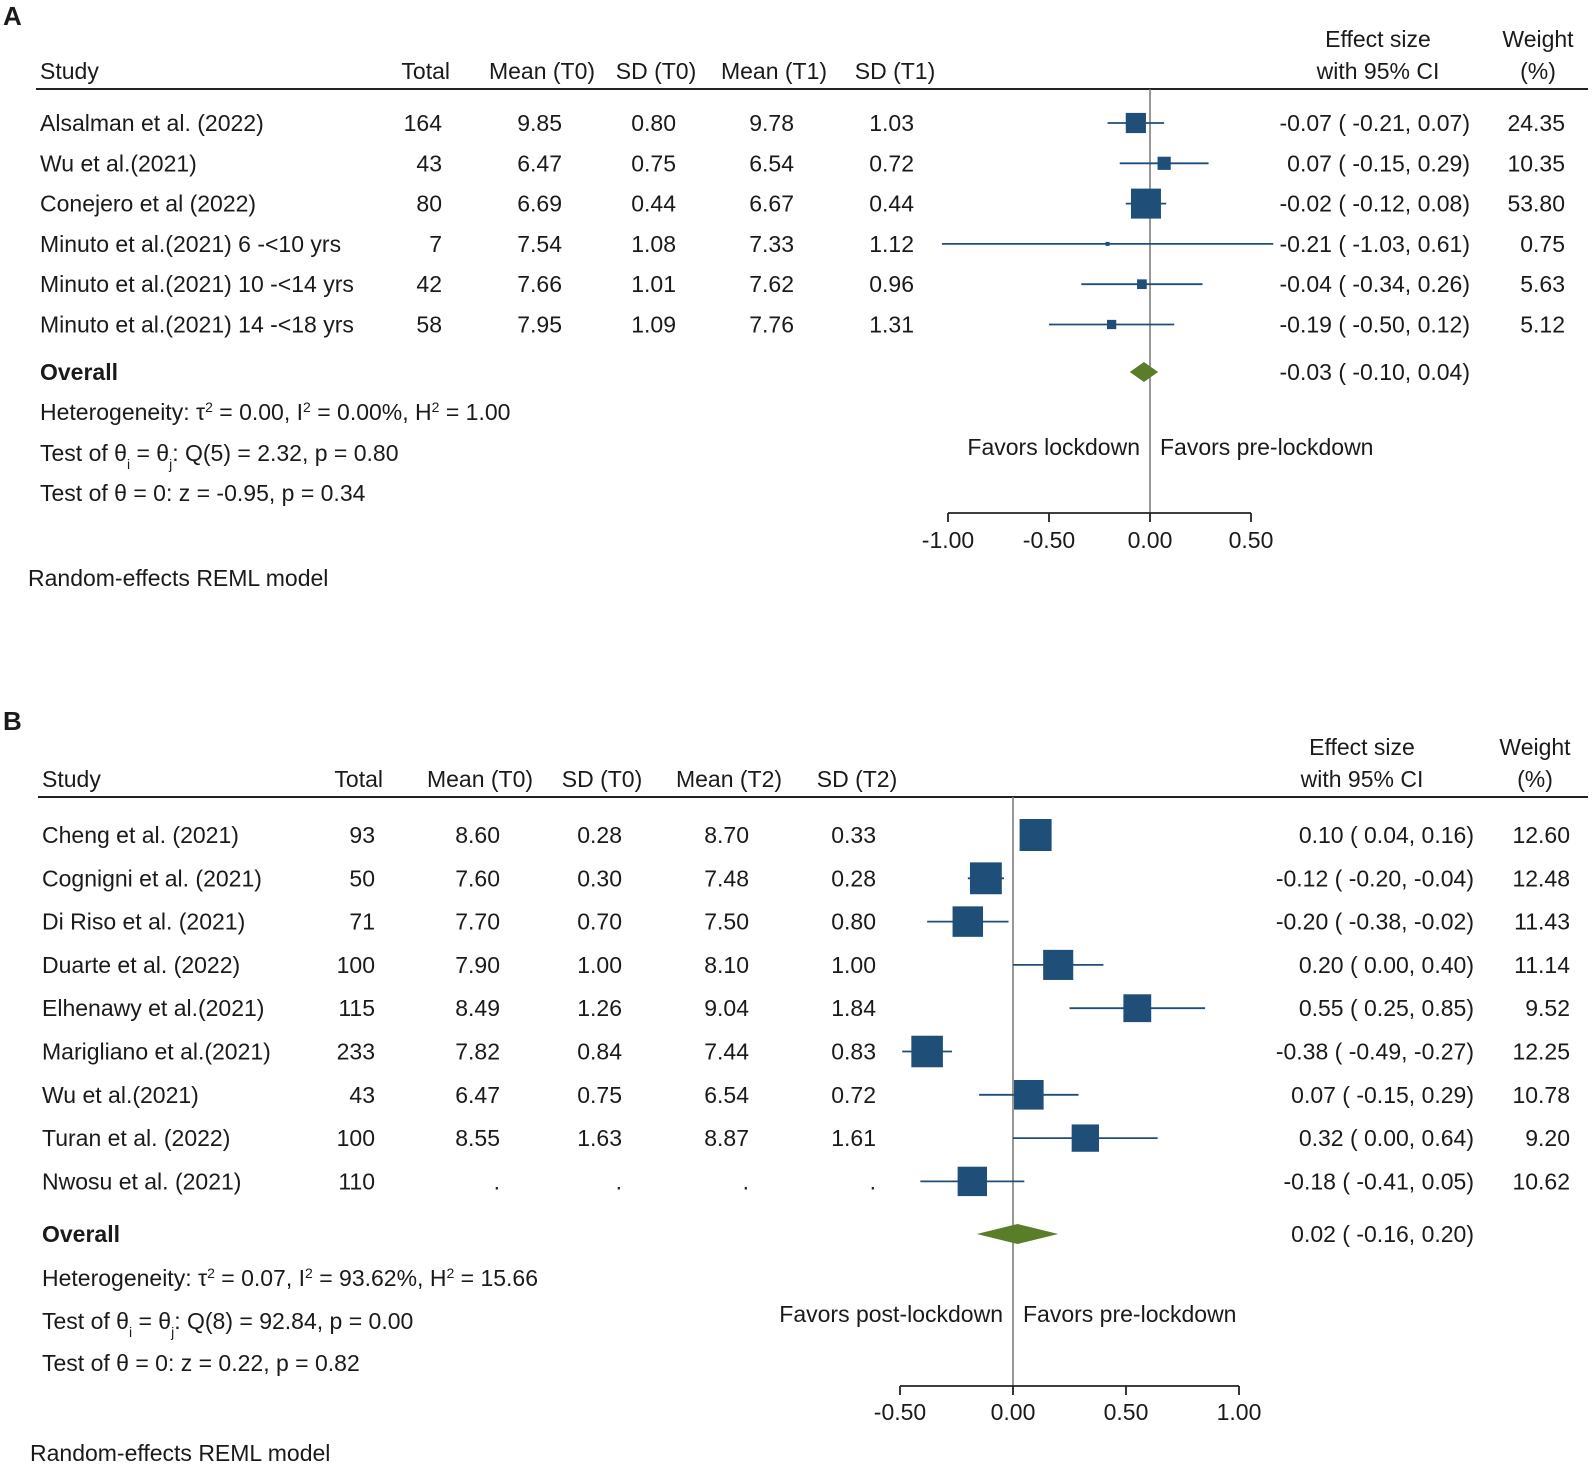 The image size is (1592, 1480). I want to click on stat-part: = 0.00, I, so click(258, 412).